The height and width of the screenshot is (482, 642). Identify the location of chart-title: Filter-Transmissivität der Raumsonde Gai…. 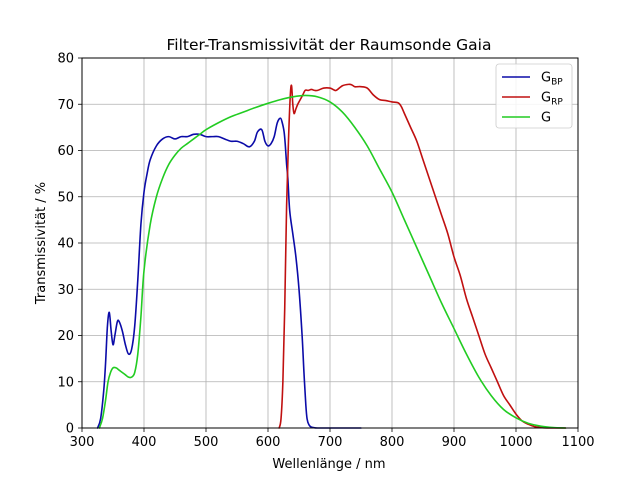
(329, 45).